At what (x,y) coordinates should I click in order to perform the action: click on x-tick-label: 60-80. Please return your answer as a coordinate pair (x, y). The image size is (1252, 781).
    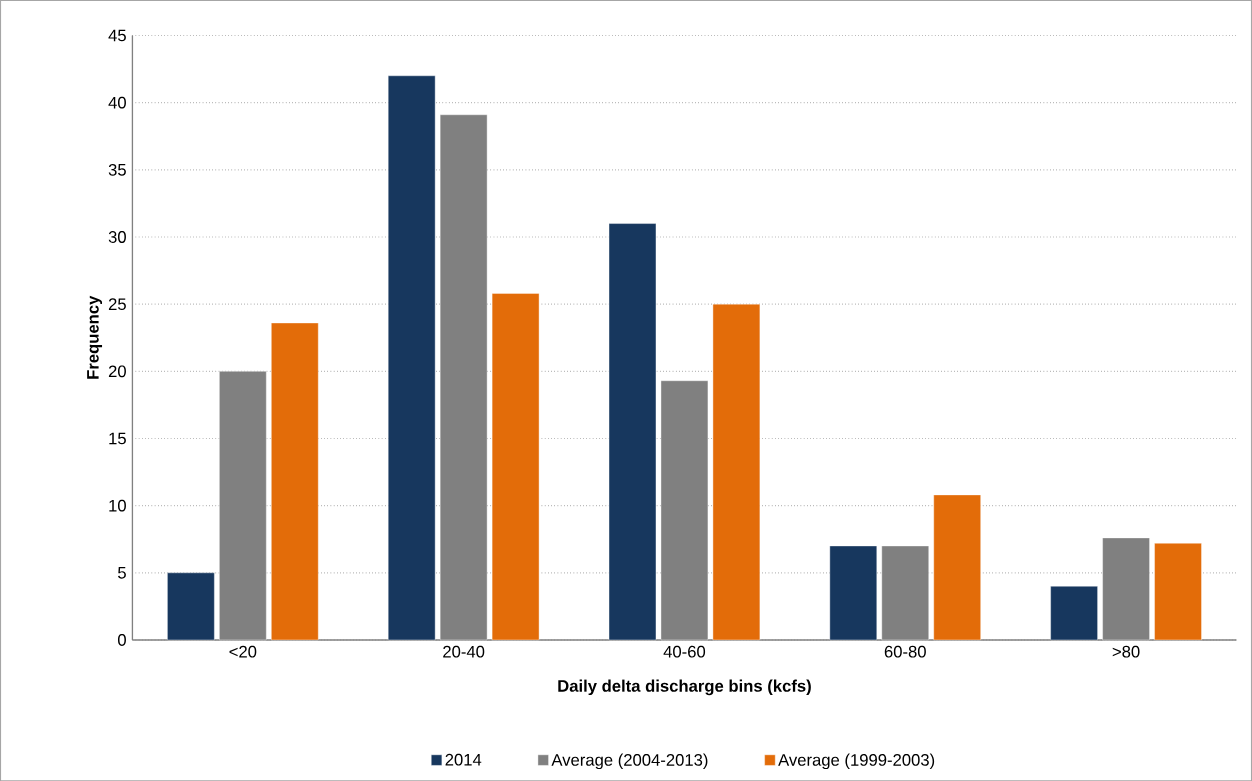
    Looking at the image, I should click on (905, 651).